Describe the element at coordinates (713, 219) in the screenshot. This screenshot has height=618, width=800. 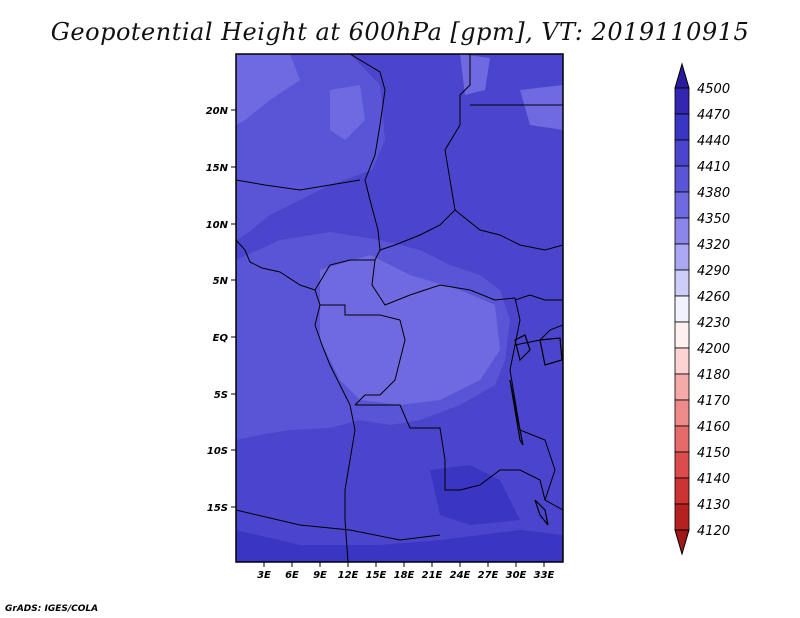
I see `colorbar-label: 4350` at that location.